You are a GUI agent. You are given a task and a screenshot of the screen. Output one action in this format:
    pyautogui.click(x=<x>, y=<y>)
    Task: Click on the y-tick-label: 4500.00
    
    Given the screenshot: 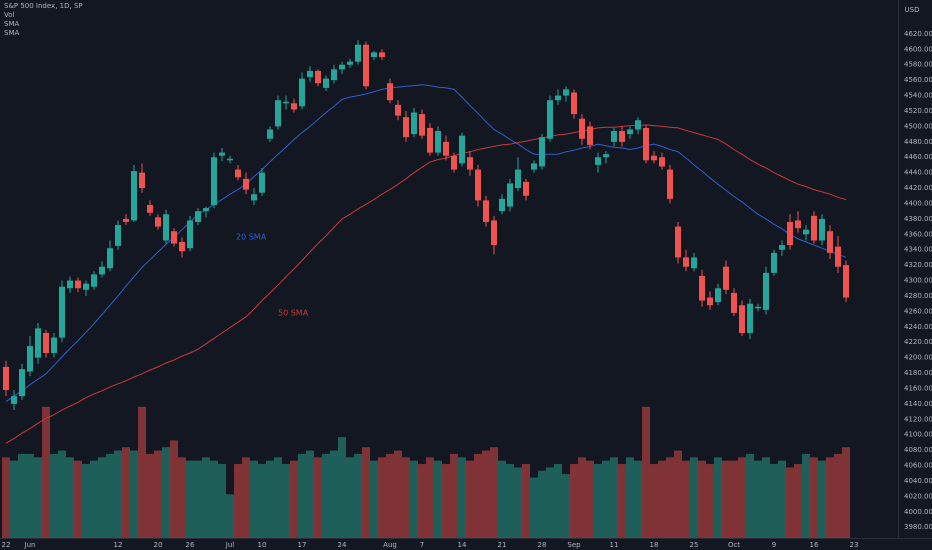 What is the action you would take?
    pyautogui.click(x=918, y=126)
    